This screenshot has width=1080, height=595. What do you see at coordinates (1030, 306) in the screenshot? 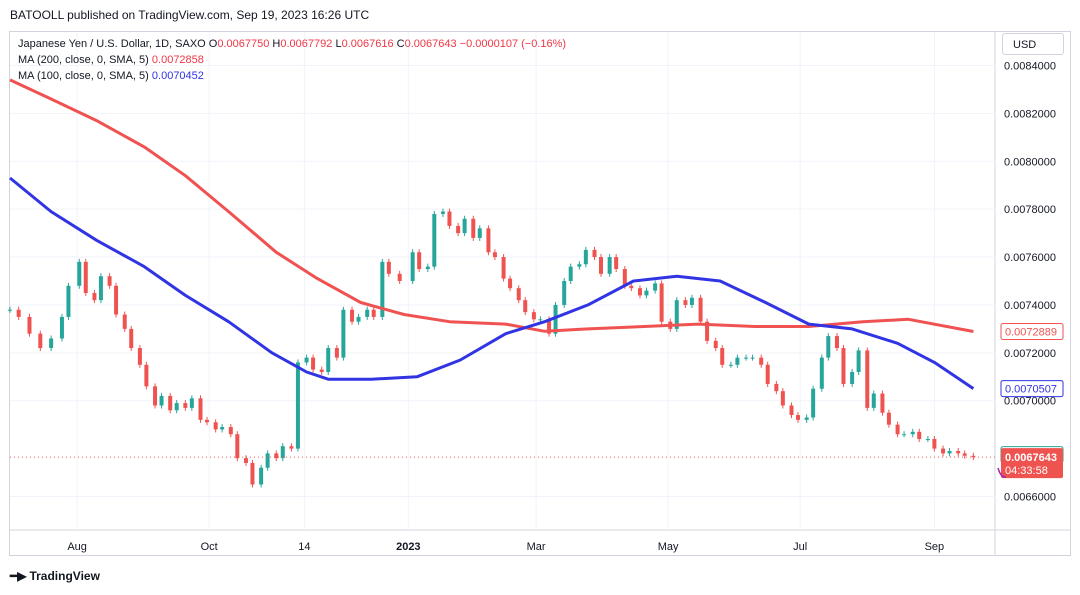
I see `y-tick-label: 0.0074000` at bounding box center [1030, 306].